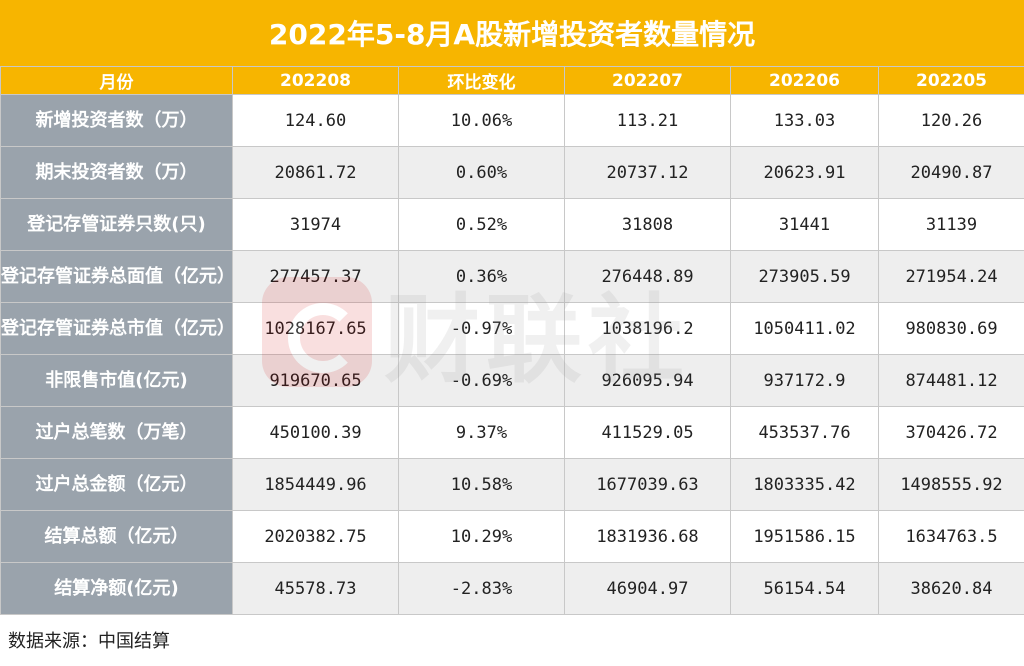  Describe the element at coordinates (481, 380) in the screenshot. I see `cell: -0.69%` at that location.